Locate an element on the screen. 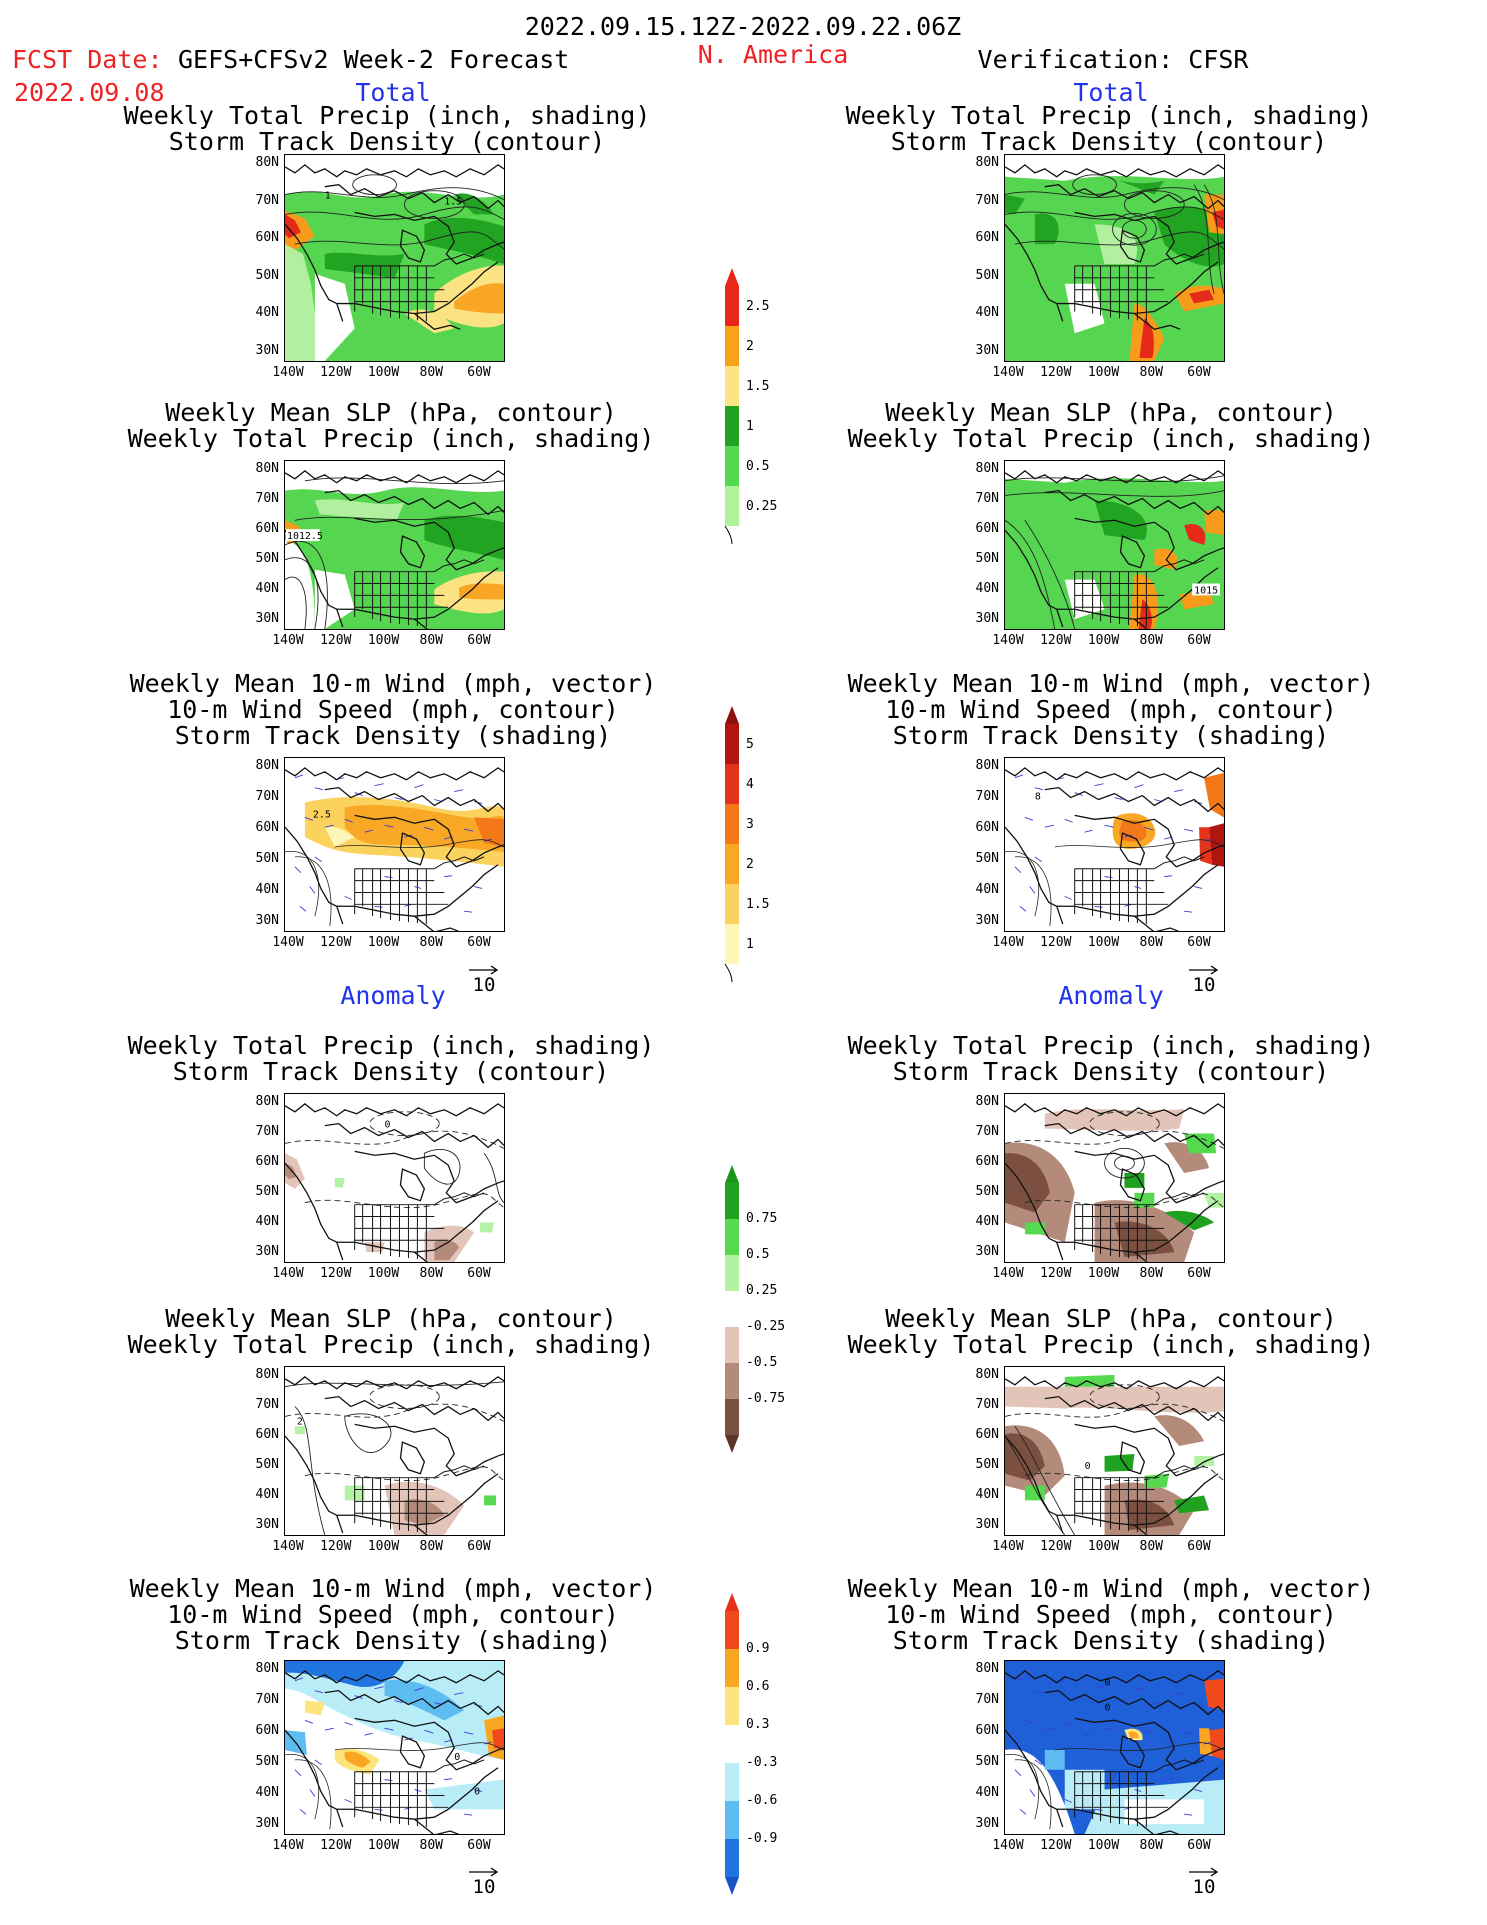 The height and width of the screenshot is (1925, 1487). fcst-date: 2022.09.08 is located at coordinates (89, 92).